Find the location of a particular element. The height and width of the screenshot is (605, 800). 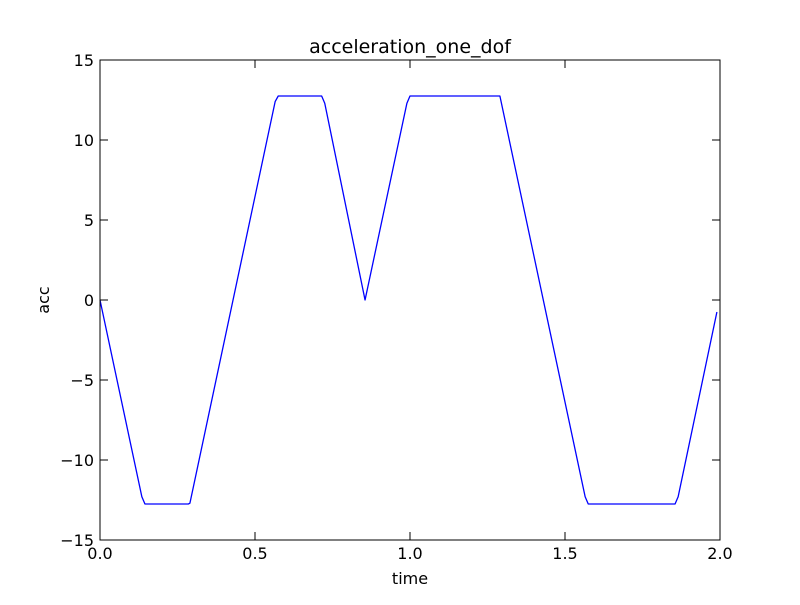

y-tick-label: 0 is located at coordinates (89, 300).